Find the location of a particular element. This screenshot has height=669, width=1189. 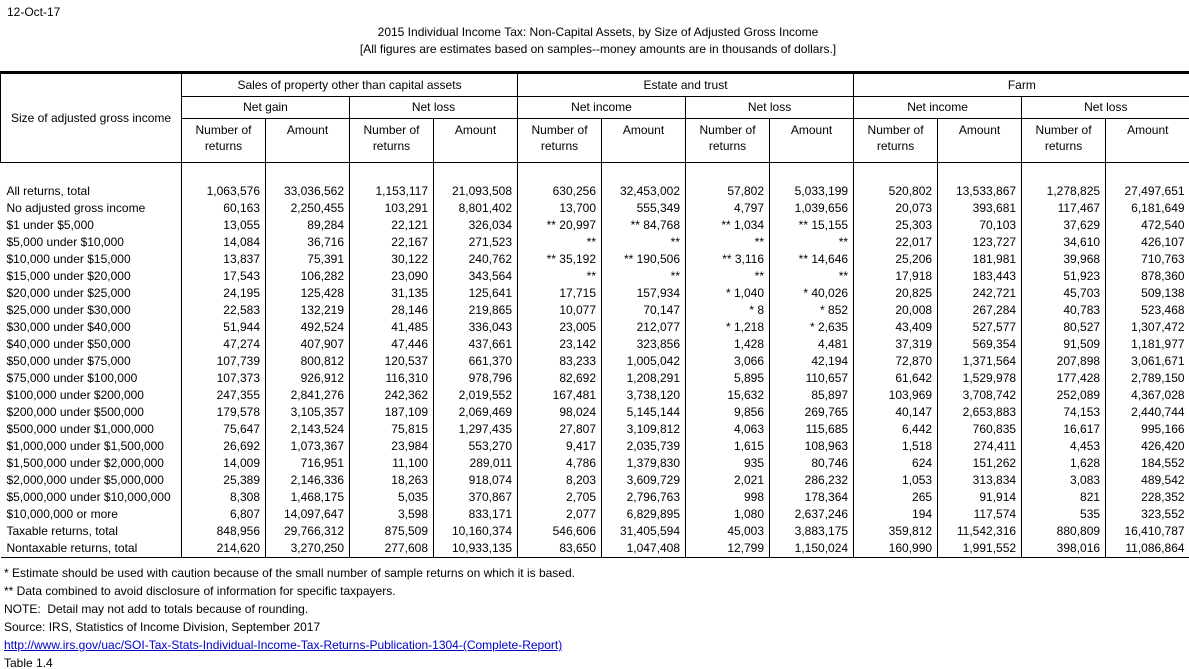

cell: 1,529,978 is located at coordinates (979, 378).